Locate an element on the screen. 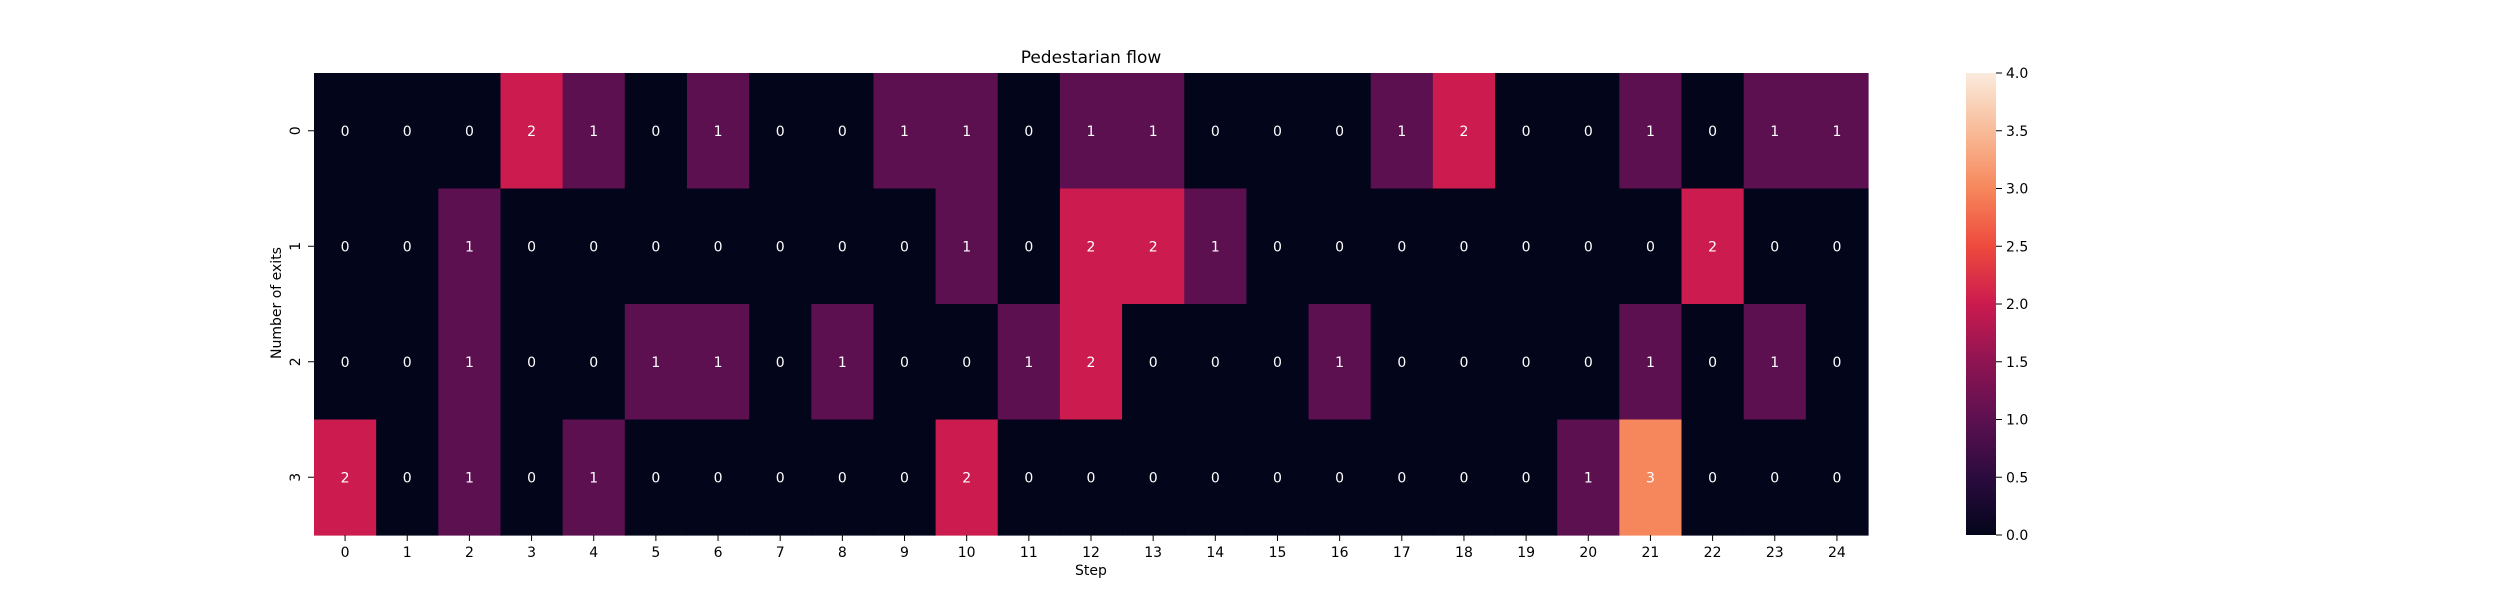 This screenshot has width=2500, height=600. x-tick-label: 18 is located at coordinates (1464, 553).